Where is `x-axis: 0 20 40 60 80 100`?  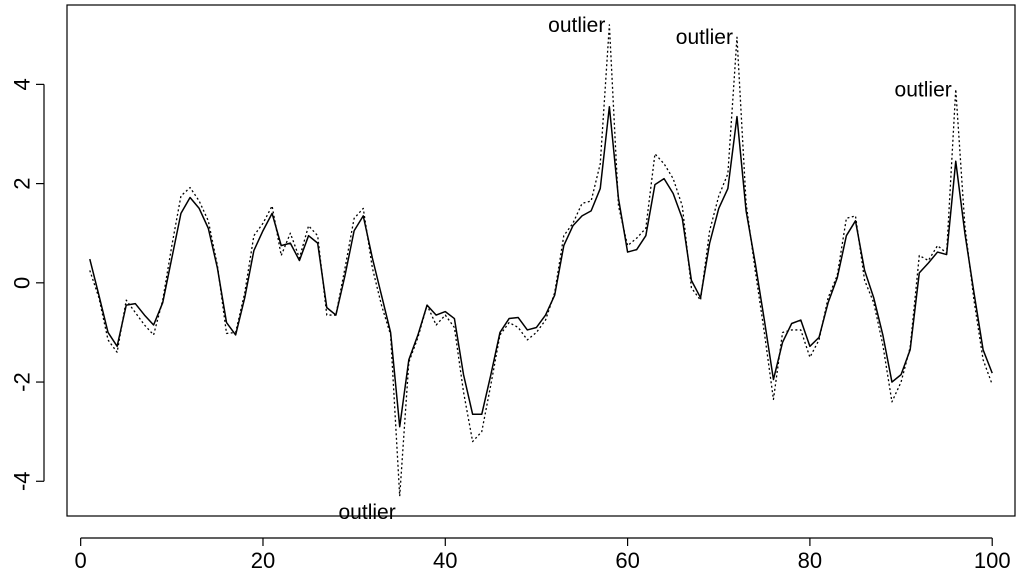
x-axis: 0 20 40 60 80 100 is located at coordinates (543, 555).